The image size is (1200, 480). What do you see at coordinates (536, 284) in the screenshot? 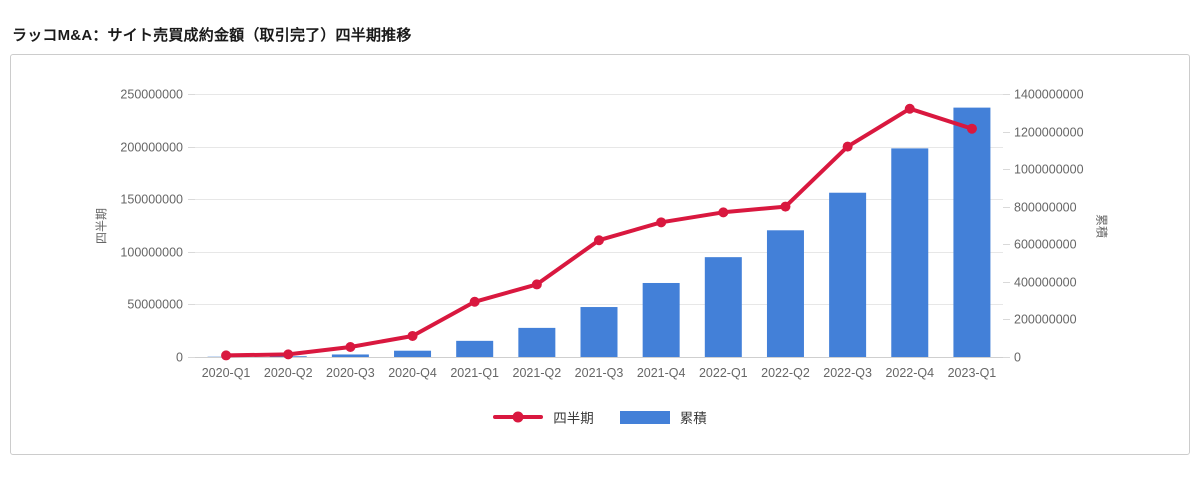
I see `quarterly-point-2021-Q2` at bounding box center [536, 284].